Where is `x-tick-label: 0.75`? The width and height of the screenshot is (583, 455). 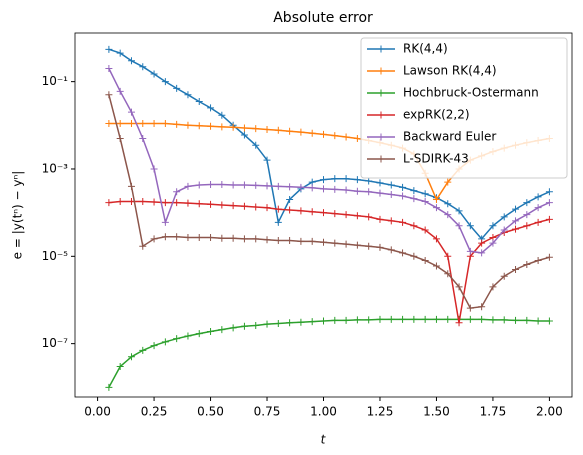 x-tick-label: 0.75 is located at coordinates (267, 412).